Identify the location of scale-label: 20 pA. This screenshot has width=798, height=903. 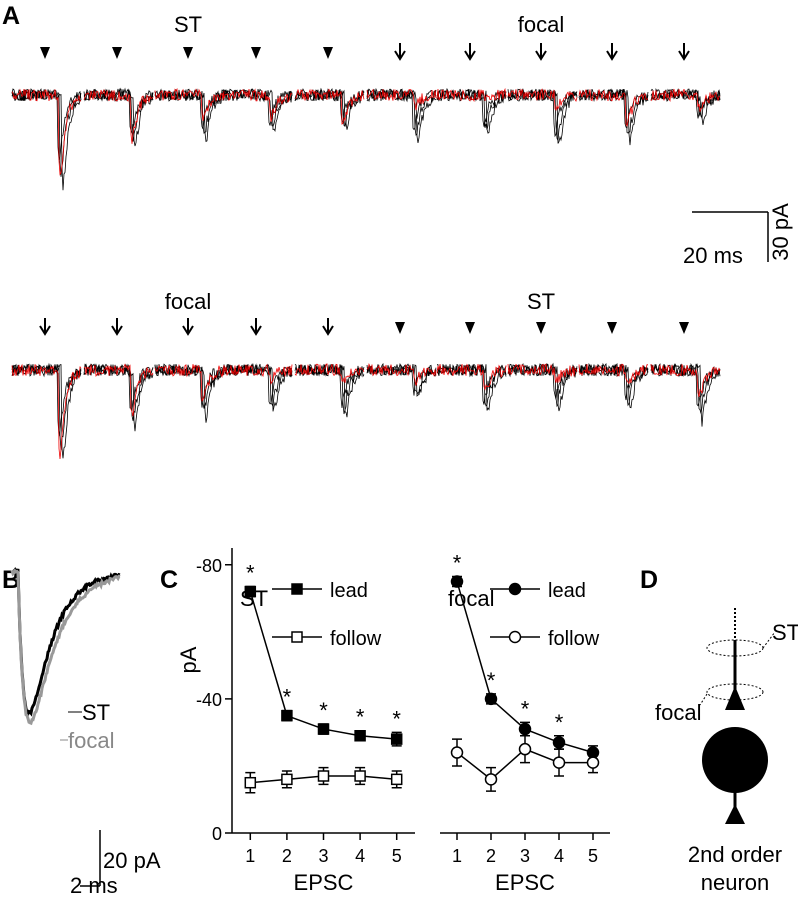
(132, 860).